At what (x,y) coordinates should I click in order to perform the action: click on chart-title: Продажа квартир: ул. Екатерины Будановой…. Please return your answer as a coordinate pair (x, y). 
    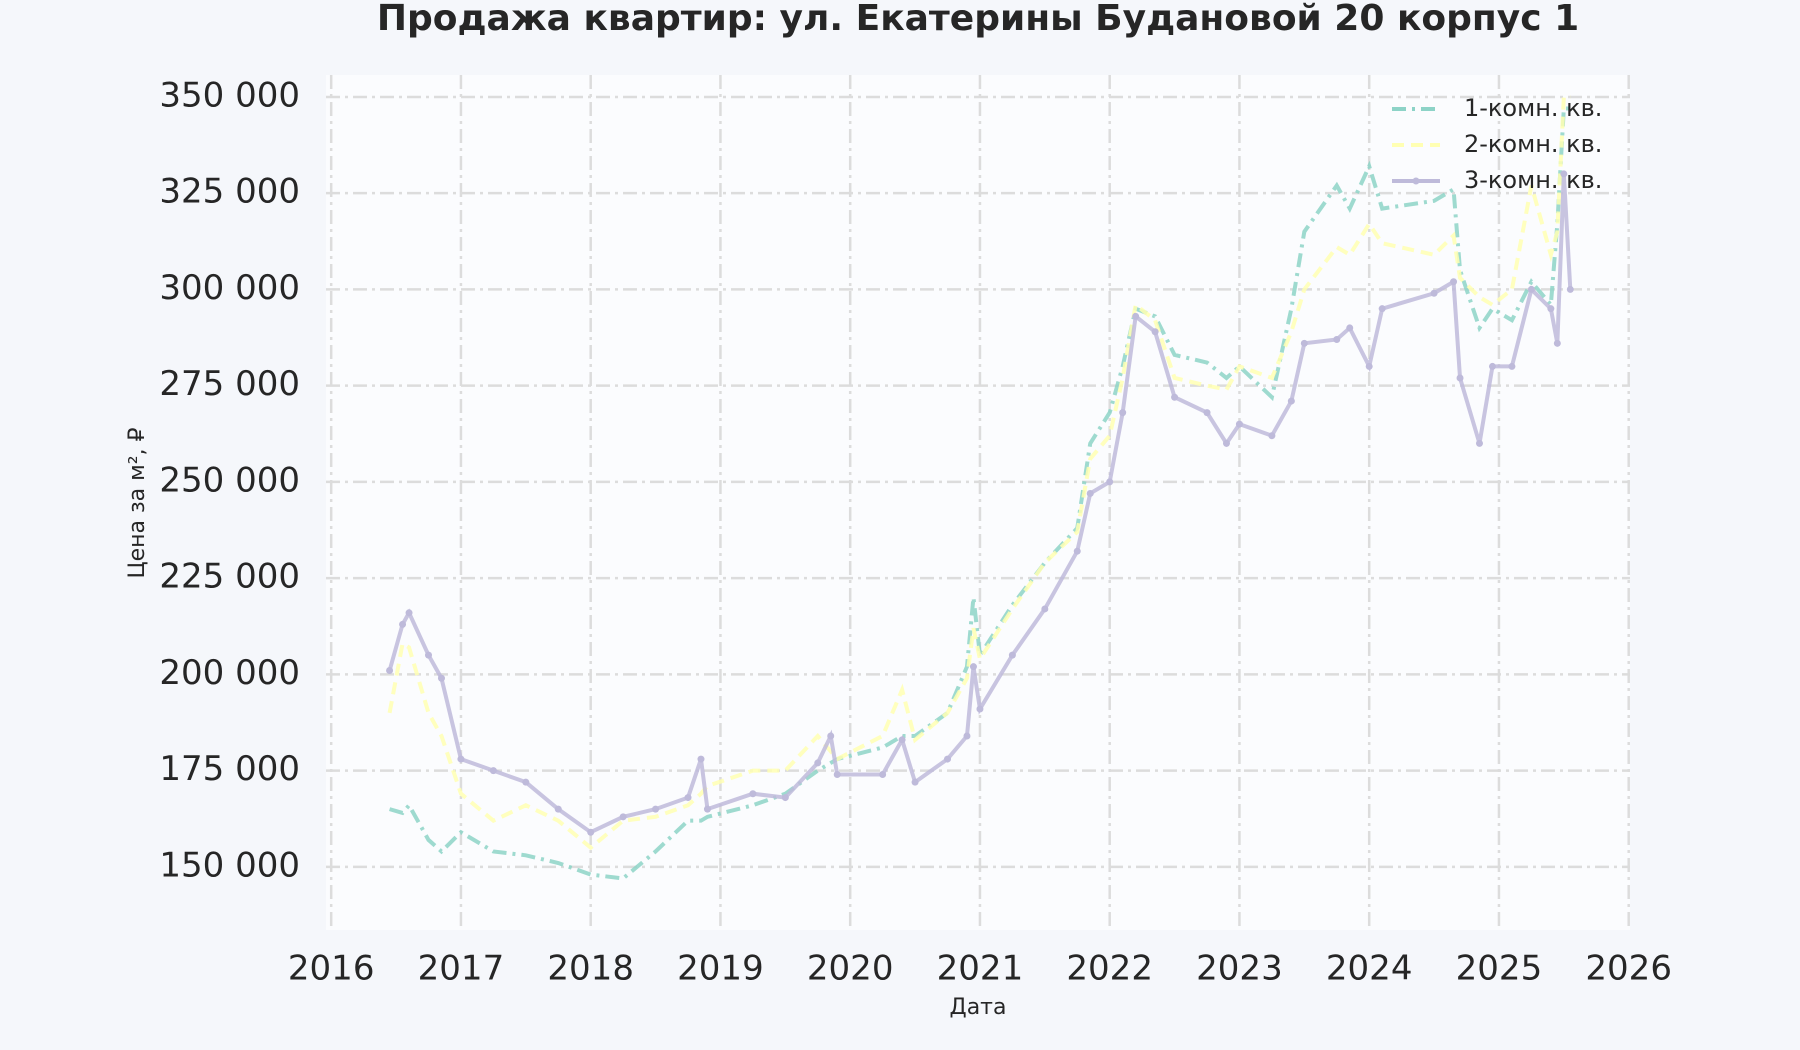
    Looking at the image, I should click on (978, 19).